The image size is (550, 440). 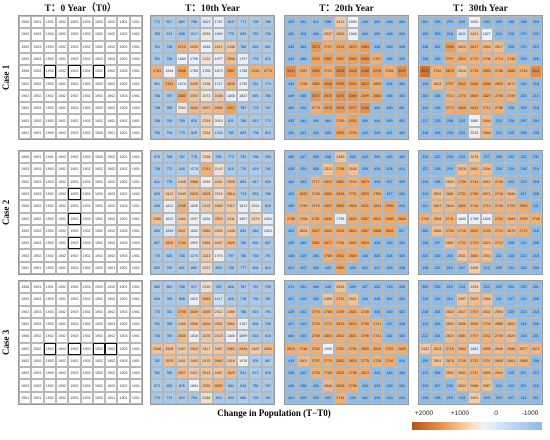 What do you see at coordinates (243, 83) in the screenshot?
I see `grid-cell: 1790` at bounding box center [243, 83].